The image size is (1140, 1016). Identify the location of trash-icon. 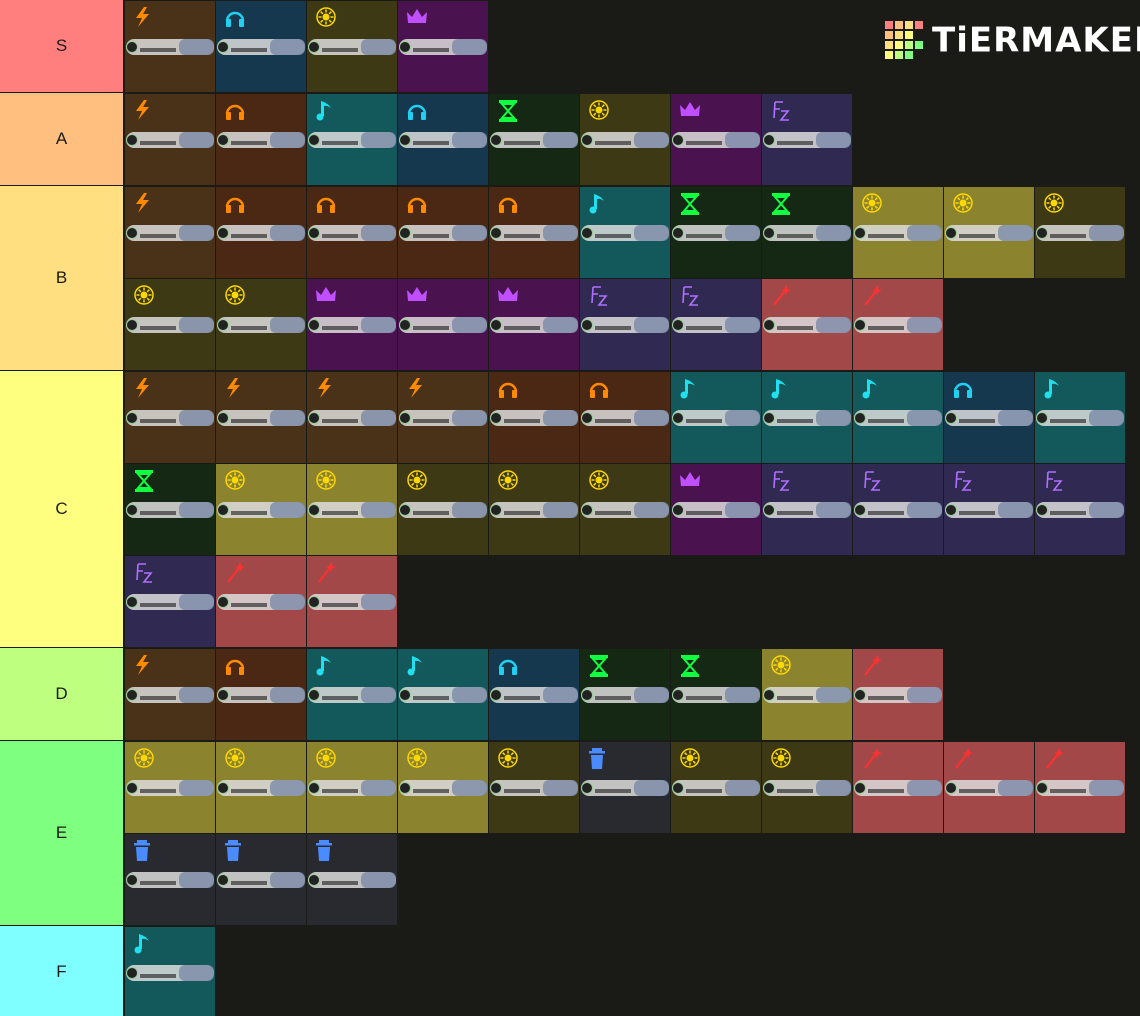
(597, 749).